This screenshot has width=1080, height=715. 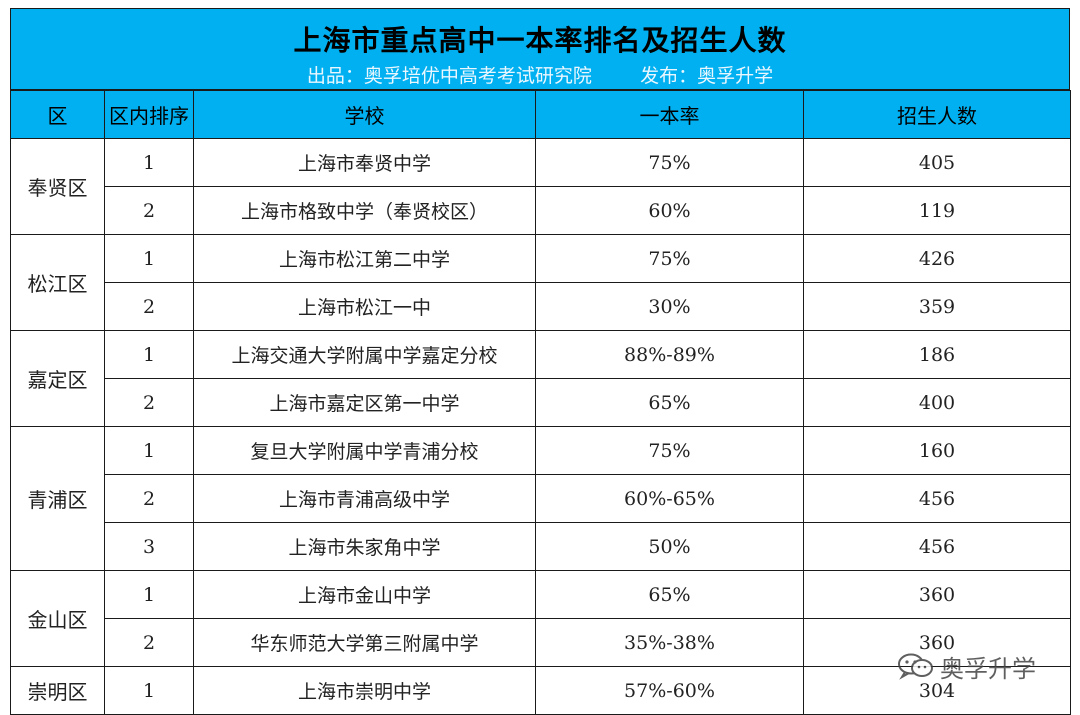 I want to click on watermark-text: 奥孚升学, so click(x=988, y=668).